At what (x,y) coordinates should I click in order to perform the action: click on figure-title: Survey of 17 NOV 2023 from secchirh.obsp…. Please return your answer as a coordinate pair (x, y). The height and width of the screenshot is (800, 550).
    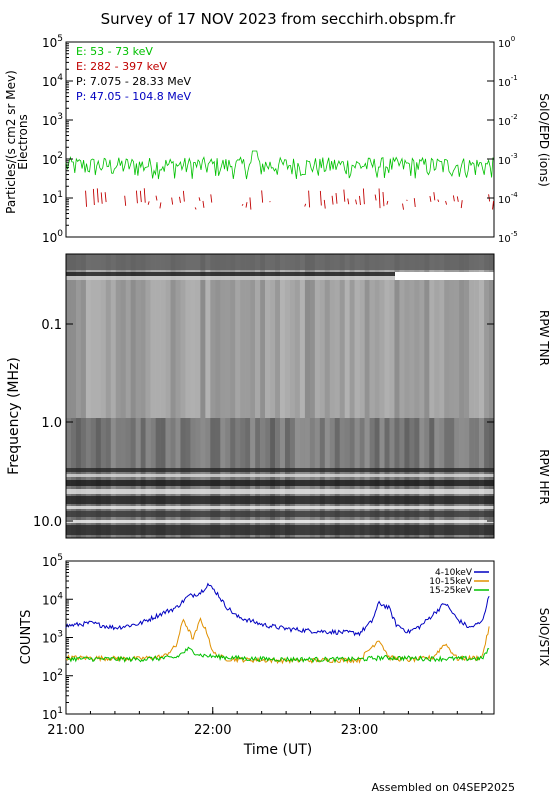
    Looking at the image, I should click on (279, 19).